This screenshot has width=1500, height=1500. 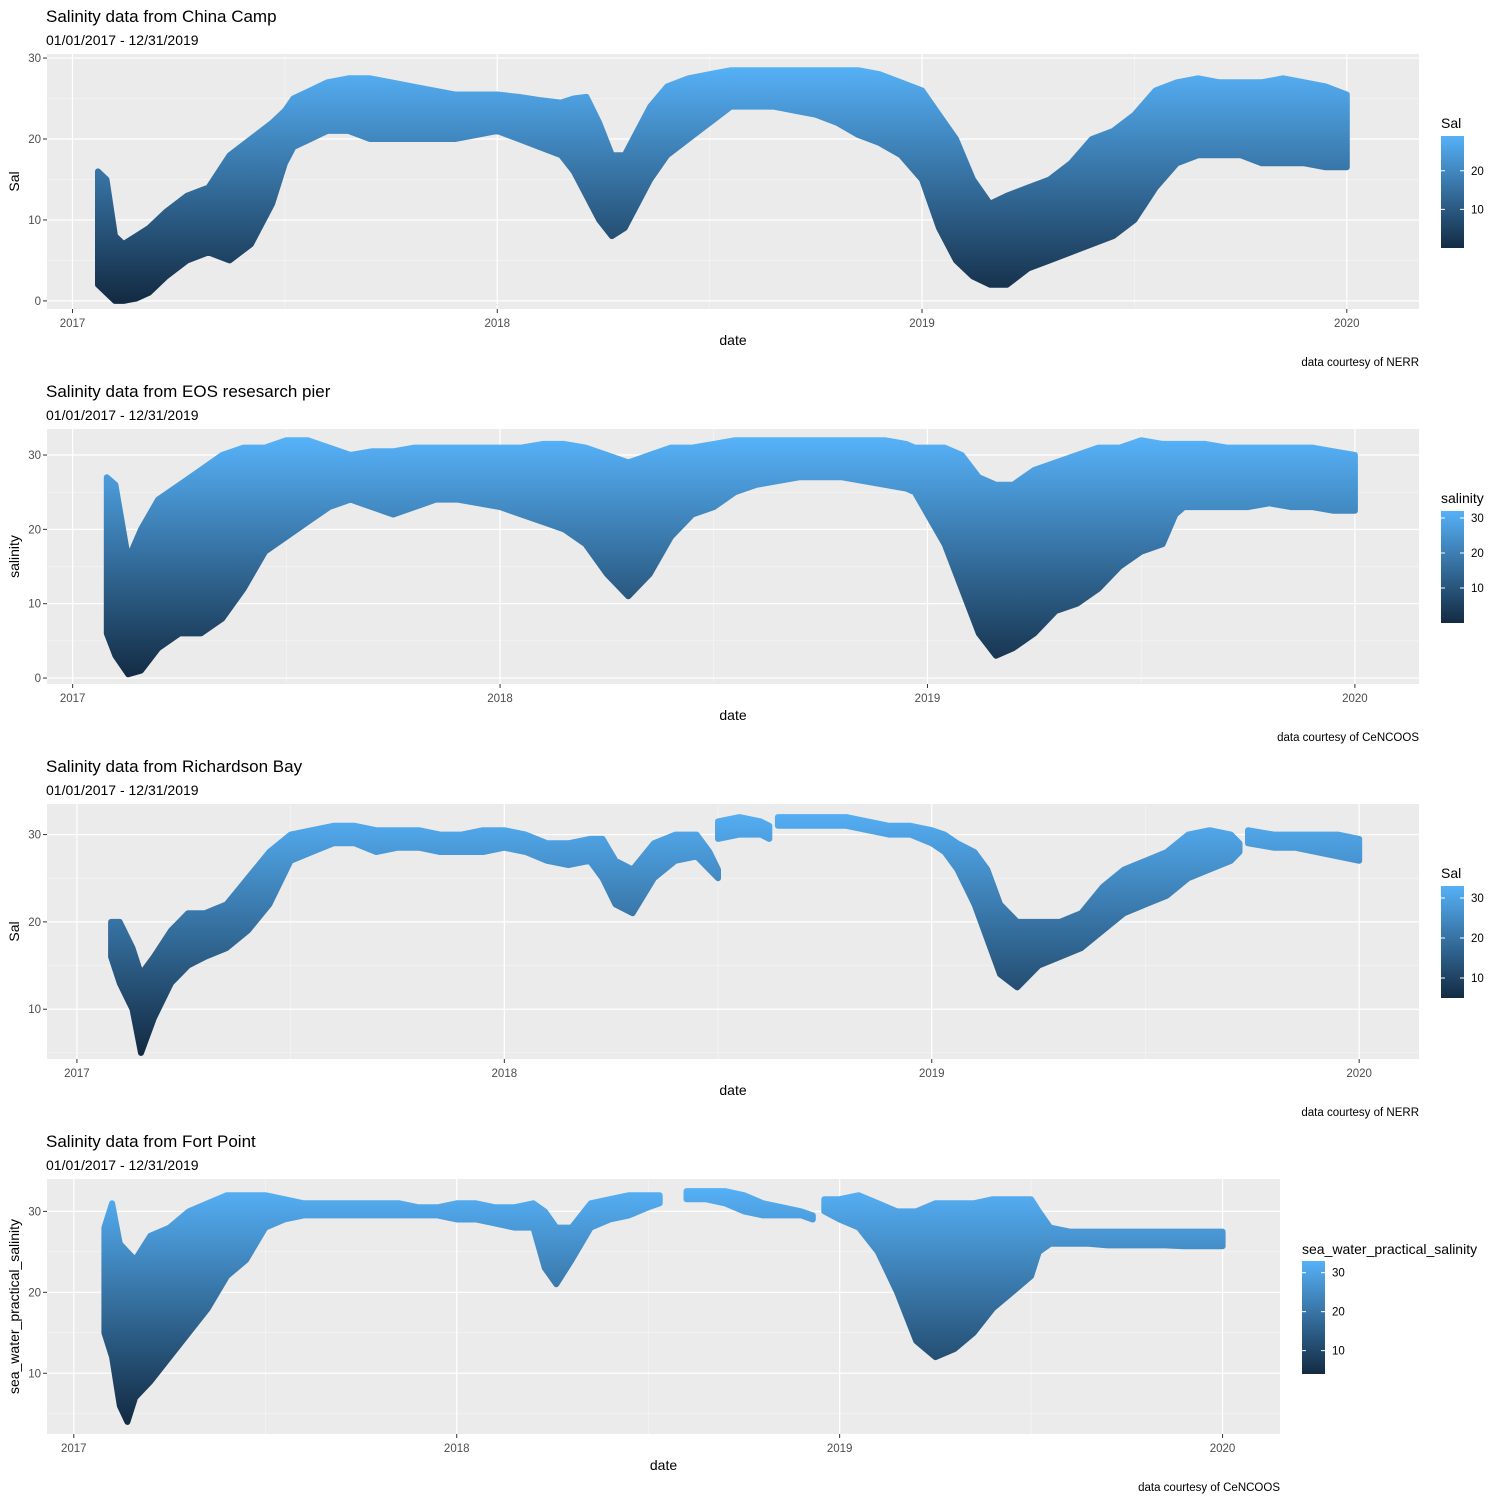 I want to click on legend-title: salinity, so click(x=1462, y=498).